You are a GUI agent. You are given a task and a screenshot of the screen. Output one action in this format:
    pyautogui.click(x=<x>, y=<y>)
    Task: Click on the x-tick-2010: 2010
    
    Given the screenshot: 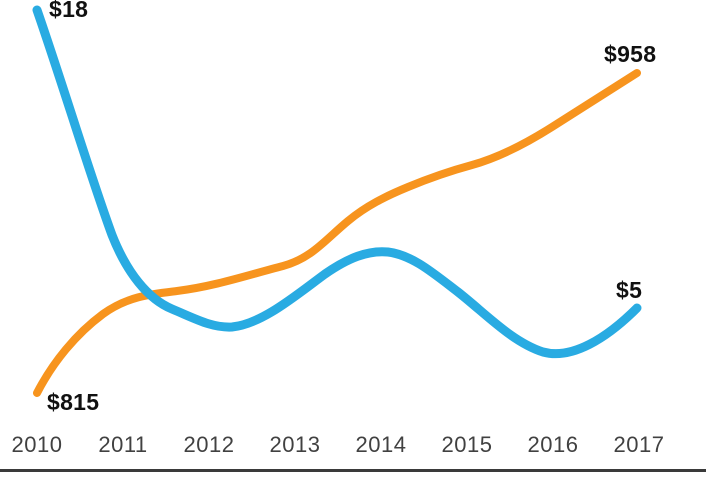 What is the action you would take?
    pyautogui.click(x=37, y=444)
    